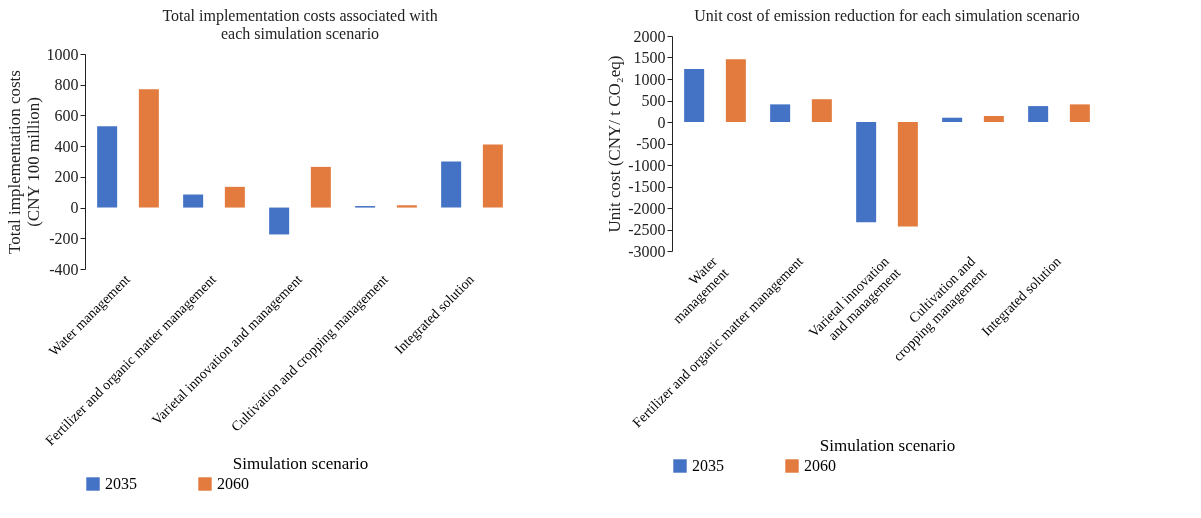  Describe the element at coordinates (653, 100) in the screenshot. I see `y-tick-label: 500` at that location.